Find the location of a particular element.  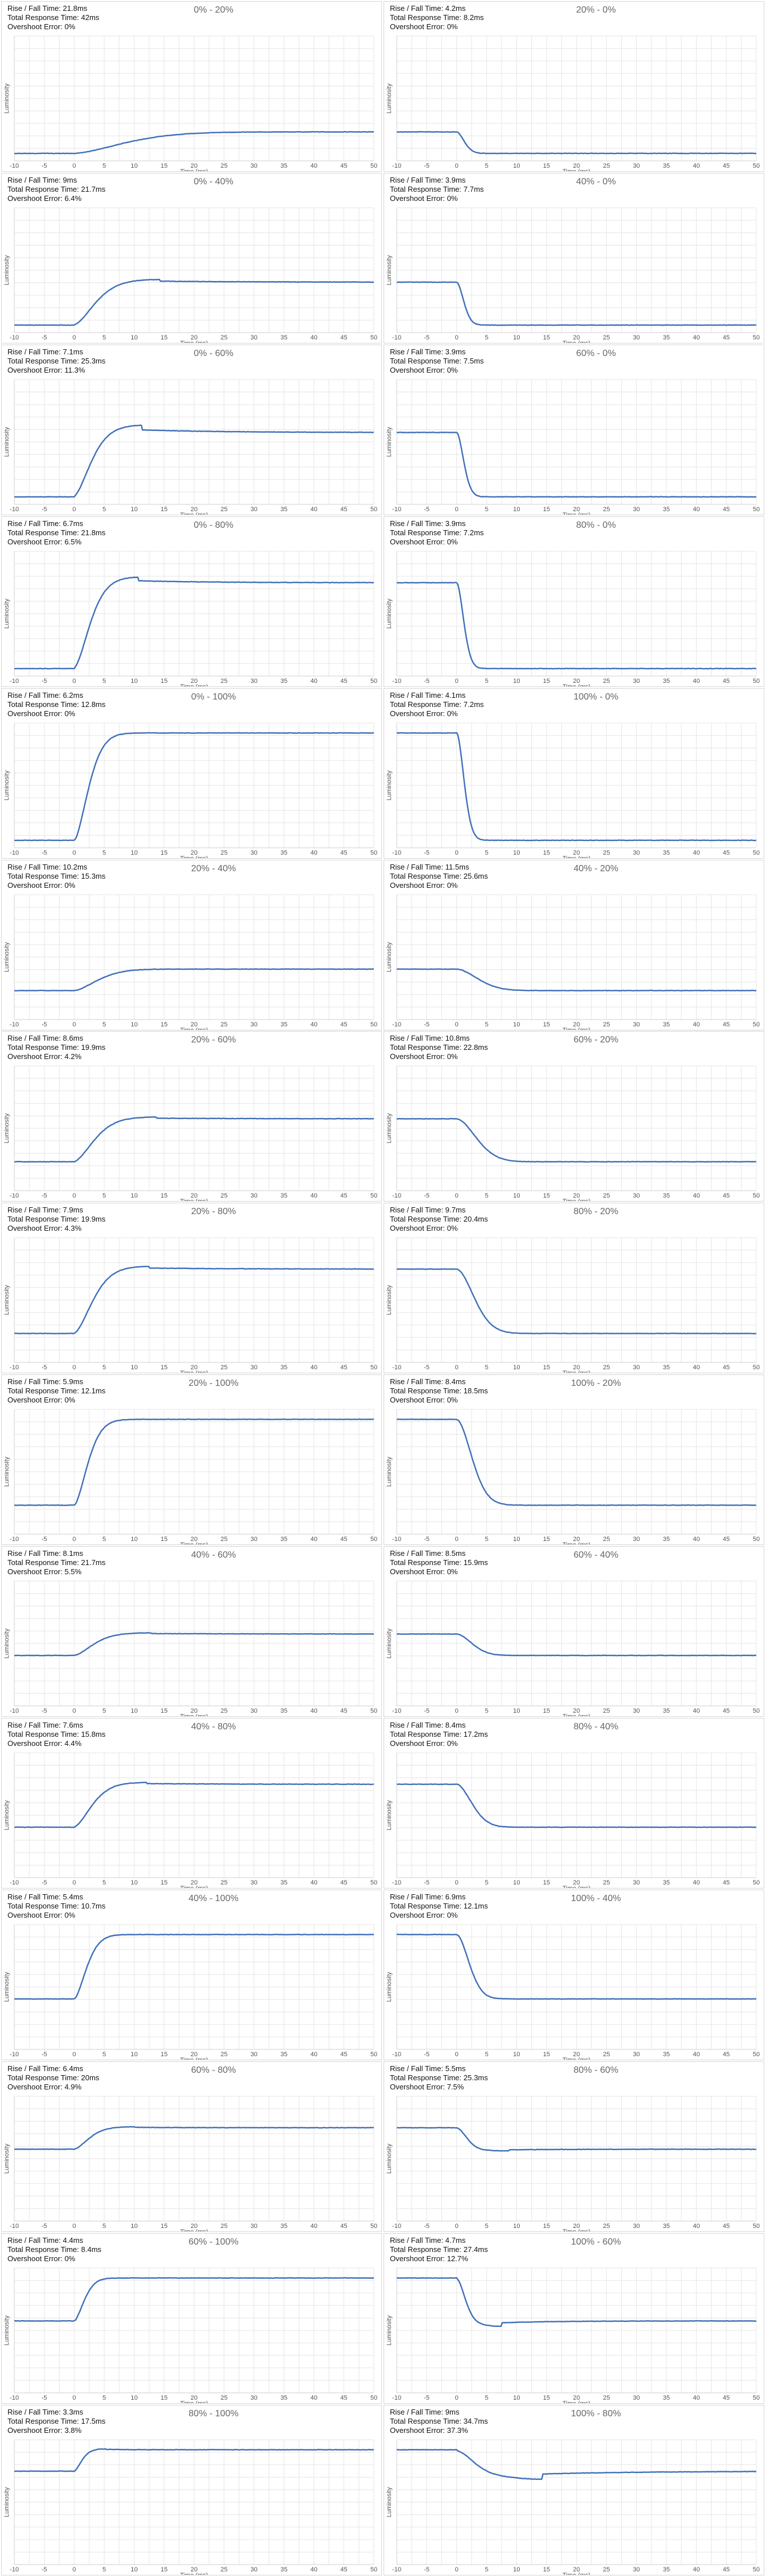

stat-rise-fall: Rise / Fall Time: 3.3ms is located at coordinates (45, 2412).